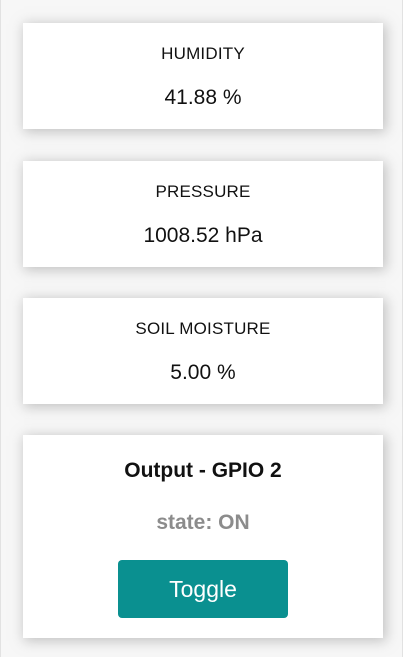  What do you see at coordinates (203, 235) in the screenshot?
I see `pressure-value: 1008.52 hPa` at bounding box center [203, 235].